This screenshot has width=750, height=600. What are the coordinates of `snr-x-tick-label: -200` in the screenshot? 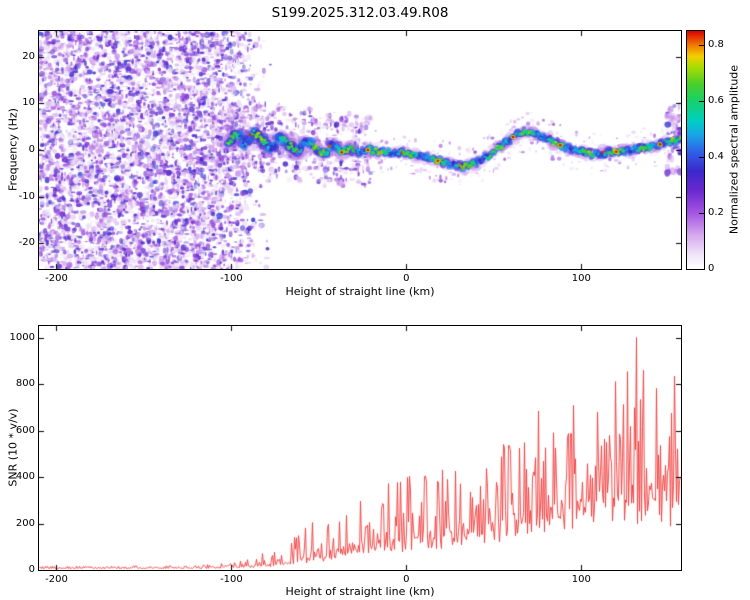 It's located at (56, 579).